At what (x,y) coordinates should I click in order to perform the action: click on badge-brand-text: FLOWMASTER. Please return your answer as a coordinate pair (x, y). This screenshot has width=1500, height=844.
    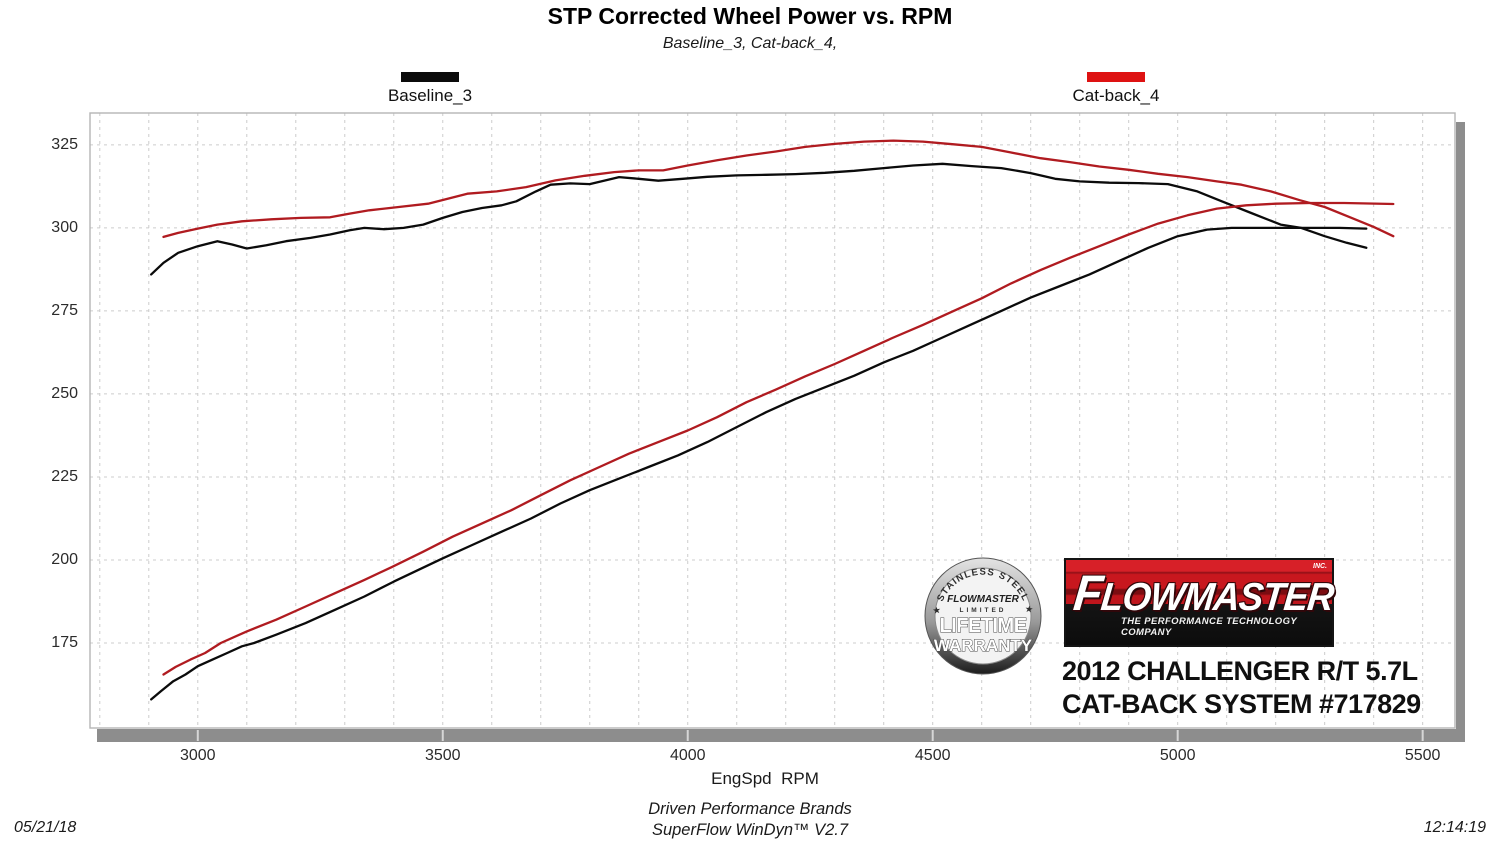
    Looking at the image, I should click on (983, 599).